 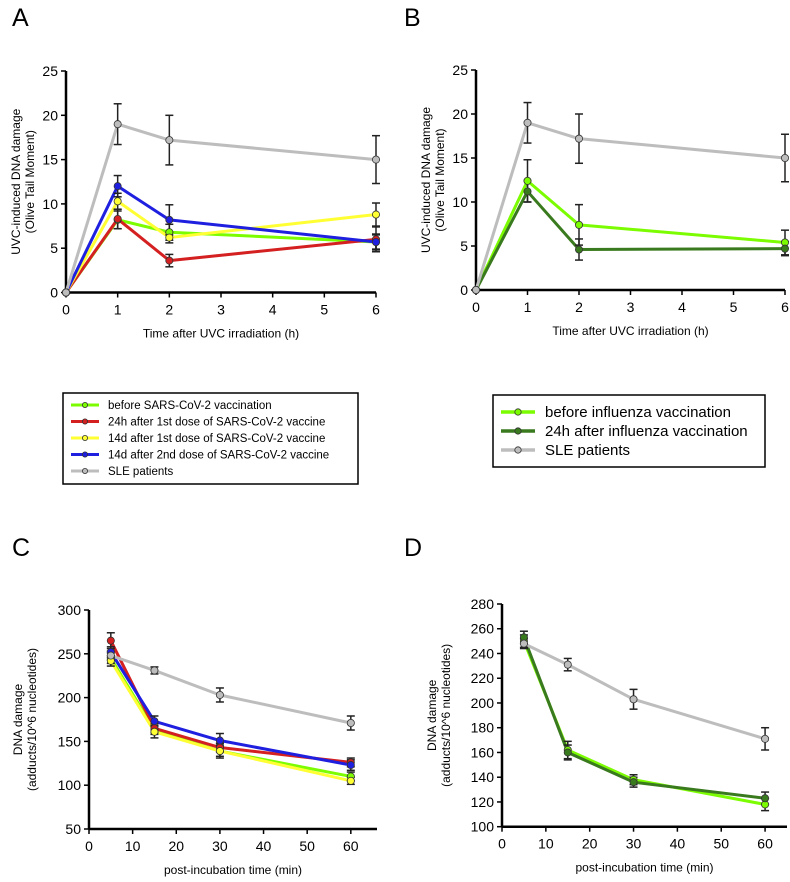 I want to click on legend-item: 24h after influenza vaccination, so click(x=624, y=431).